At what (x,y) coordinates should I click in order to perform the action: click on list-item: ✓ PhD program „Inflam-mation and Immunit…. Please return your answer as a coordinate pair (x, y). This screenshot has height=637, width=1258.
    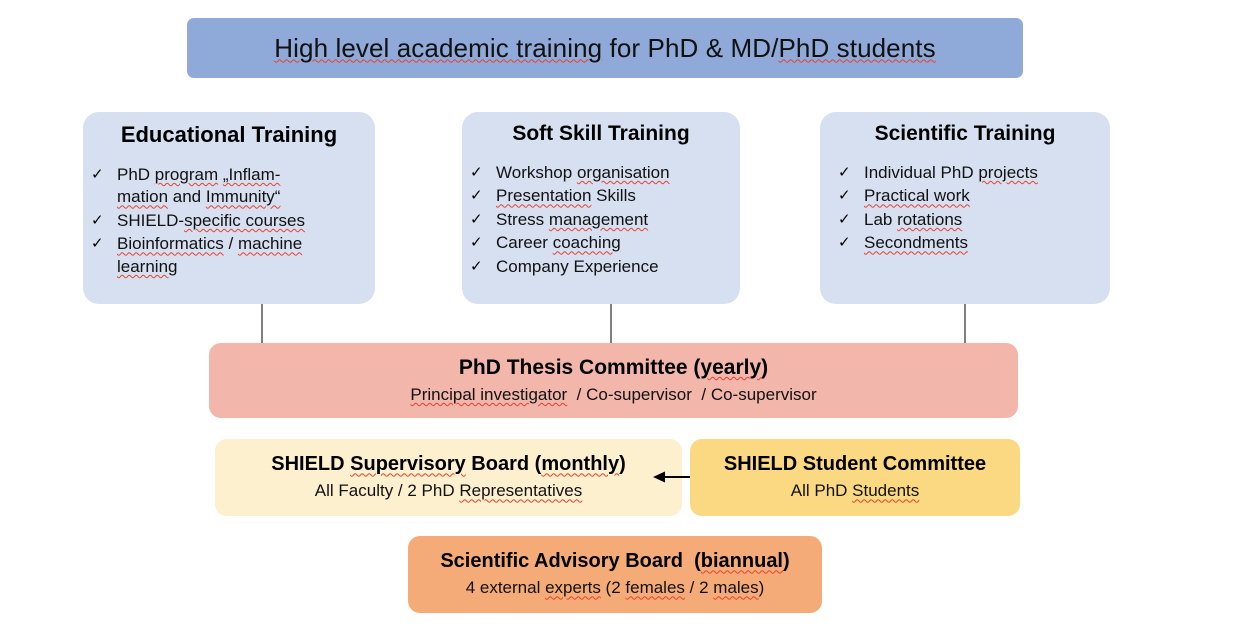
    Looking at the image, I should click on (227, 186).